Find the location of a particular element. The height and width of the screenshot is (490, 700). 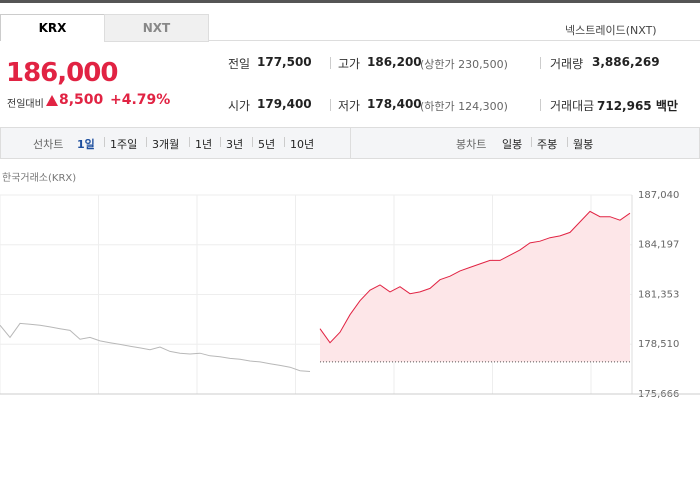

period-button: 5년 is located at coordinates (267, 144).